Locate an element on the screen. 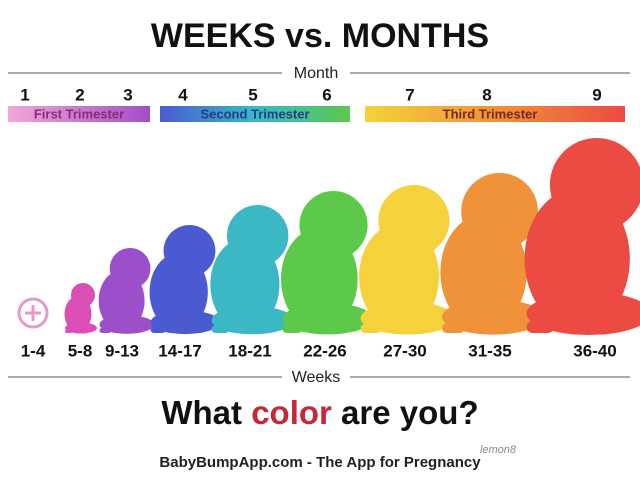 Image resolution: width=640 pixels, height=480 pixels. week-range: 14-17 is located at coordinates (179, 350).